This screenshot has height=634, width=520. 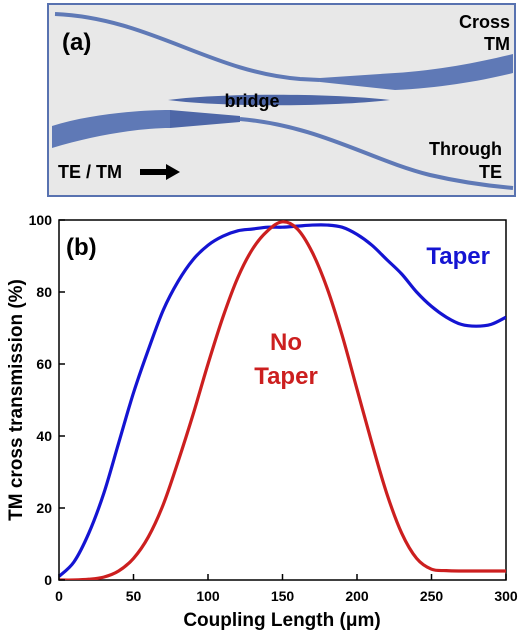 What do you see at coordinates (16, 400) in the screenshot?
I see `y-axis-label: TM cross transmission (%)` at bounding box center [16, 400].